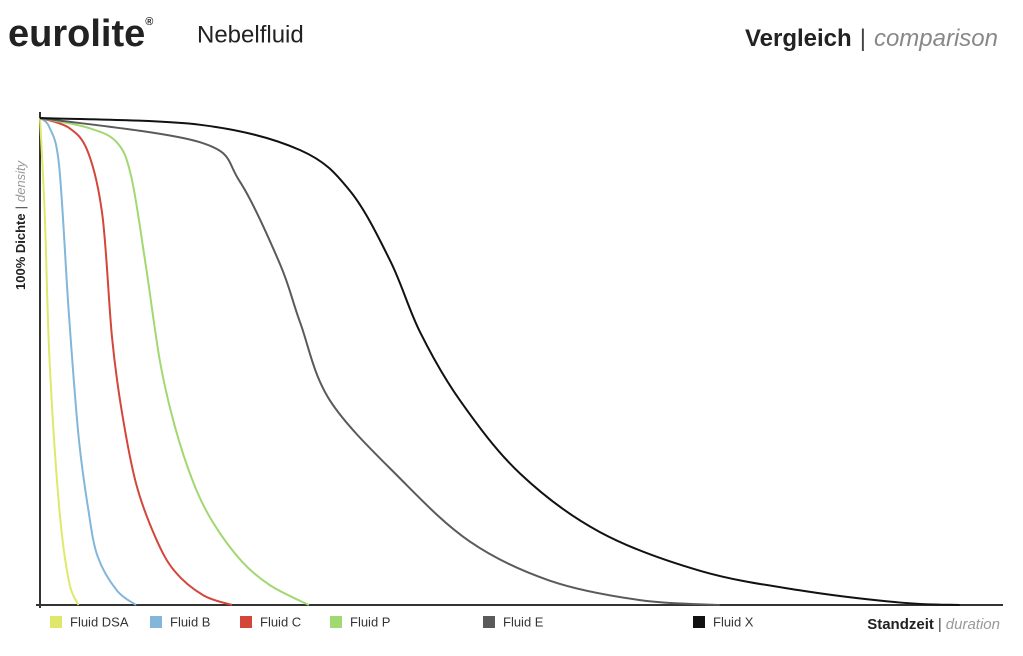 The width and height of the screenshot is (1023, 656). Describe the element at coordinates (733, 621) in the screenshot. I see `legend-label: Fluid X` at that location.